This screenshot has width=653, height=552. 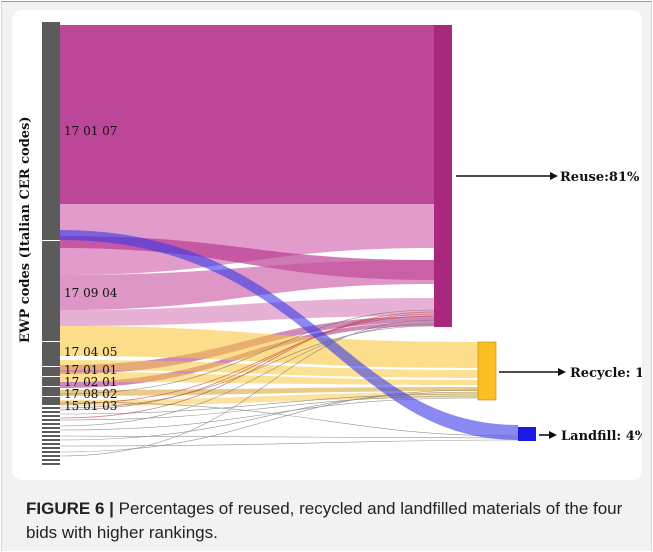 I want to click on reuse-label: Reuse:81%, so click(x=600, y=177).